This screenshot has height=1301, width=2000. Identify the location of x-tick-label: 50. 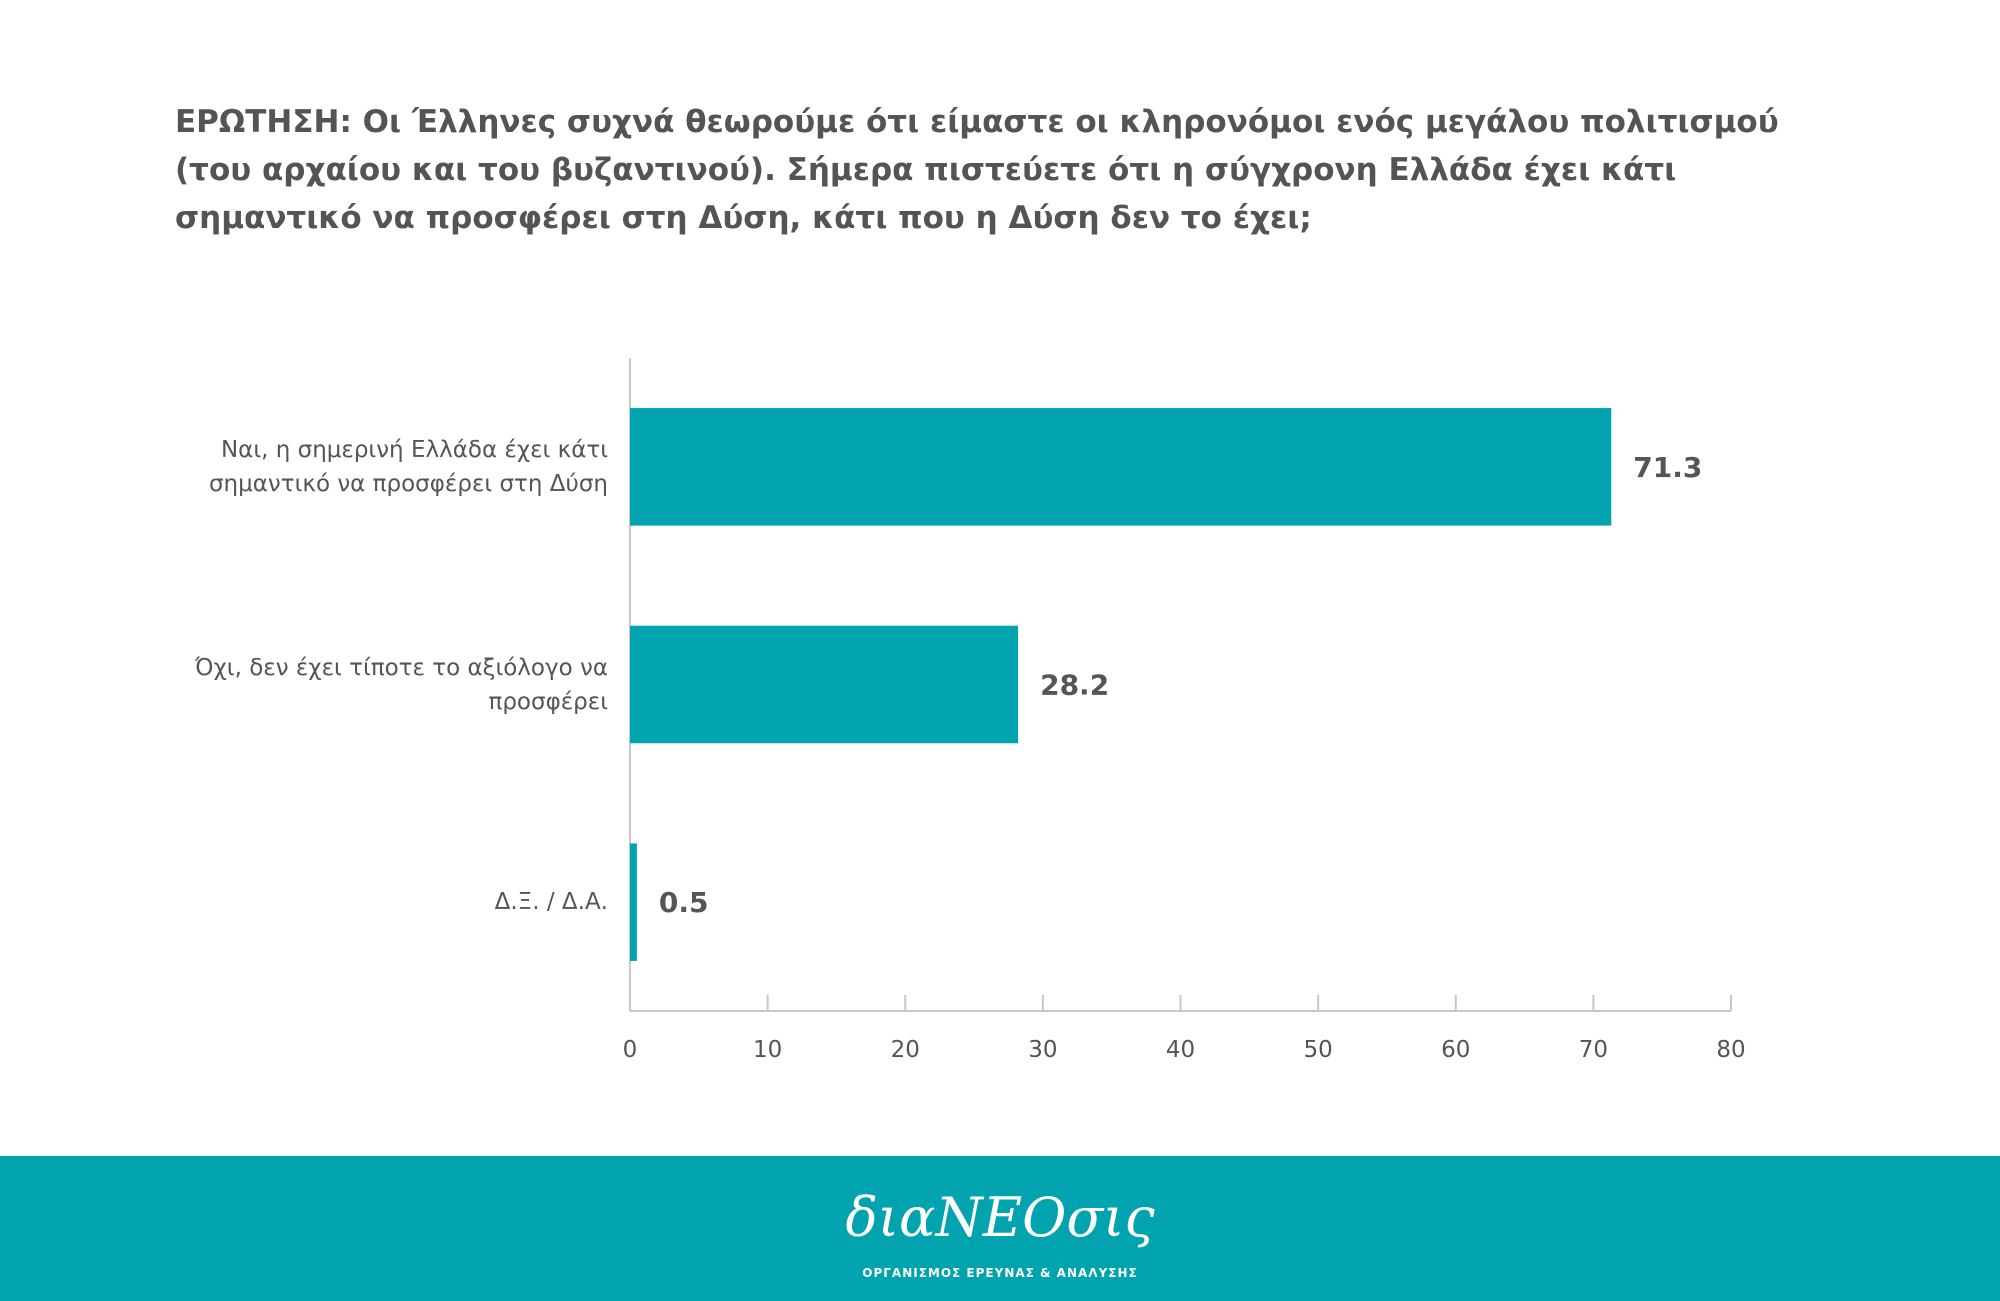
(1317, 1050).